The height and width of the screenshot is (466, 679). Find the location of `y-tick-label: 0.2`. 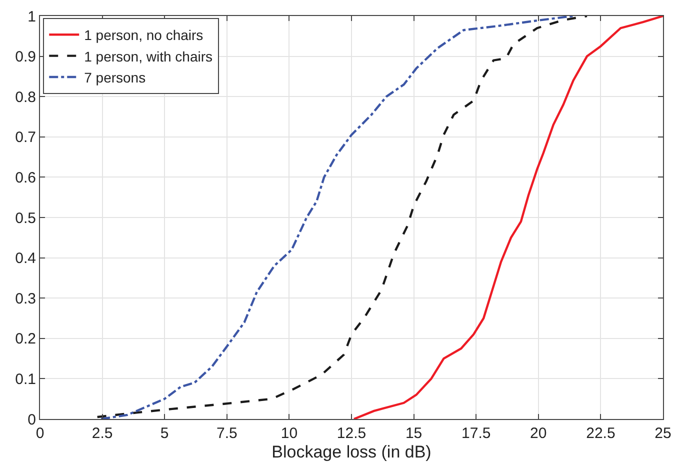

y-tick-label: 0.2 is located at coordinates (25, 339).